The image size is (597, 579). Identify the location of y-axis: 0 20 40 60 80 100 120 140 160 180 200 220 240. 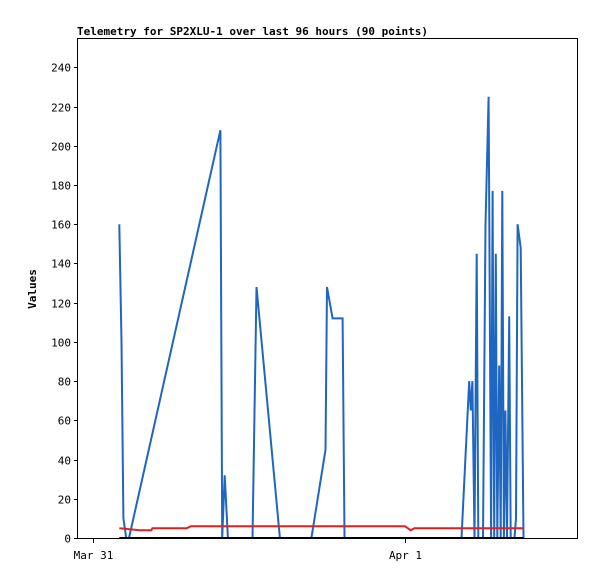
(64, 304).